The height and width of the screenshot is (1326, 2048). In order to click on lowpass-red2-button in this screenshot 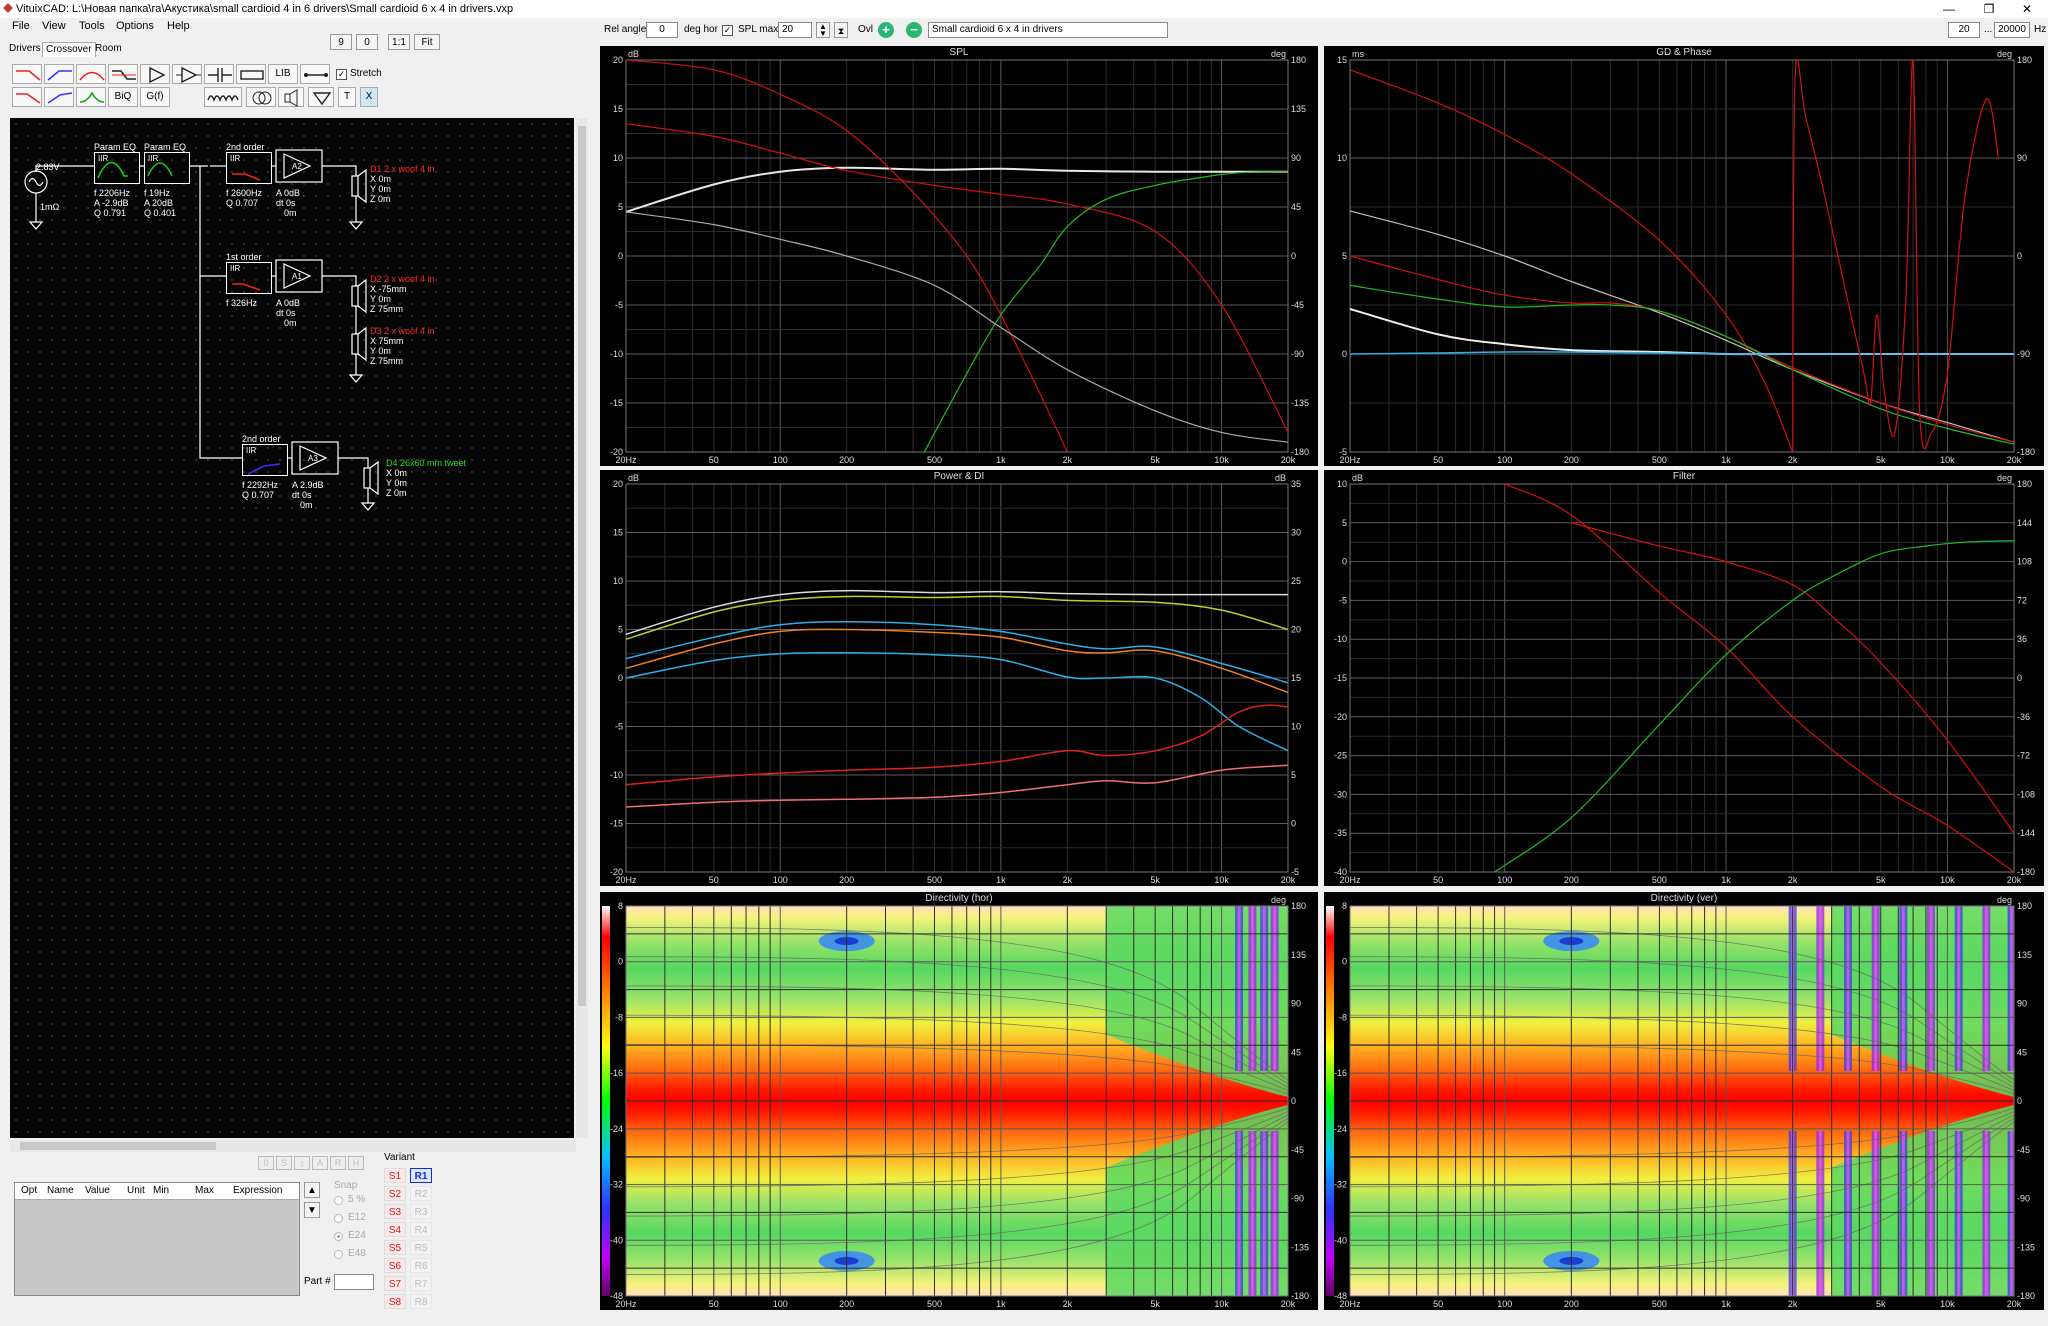, I will do `click(27, 97)`.